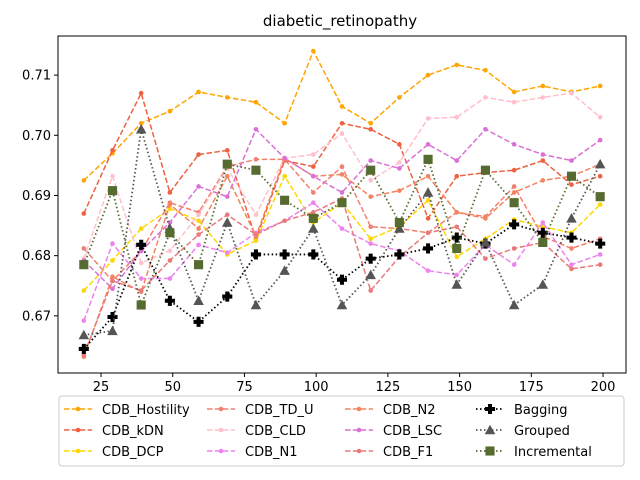  I want to click on legend-item-cdb-n1: CDB_N1, so click(252, 452).